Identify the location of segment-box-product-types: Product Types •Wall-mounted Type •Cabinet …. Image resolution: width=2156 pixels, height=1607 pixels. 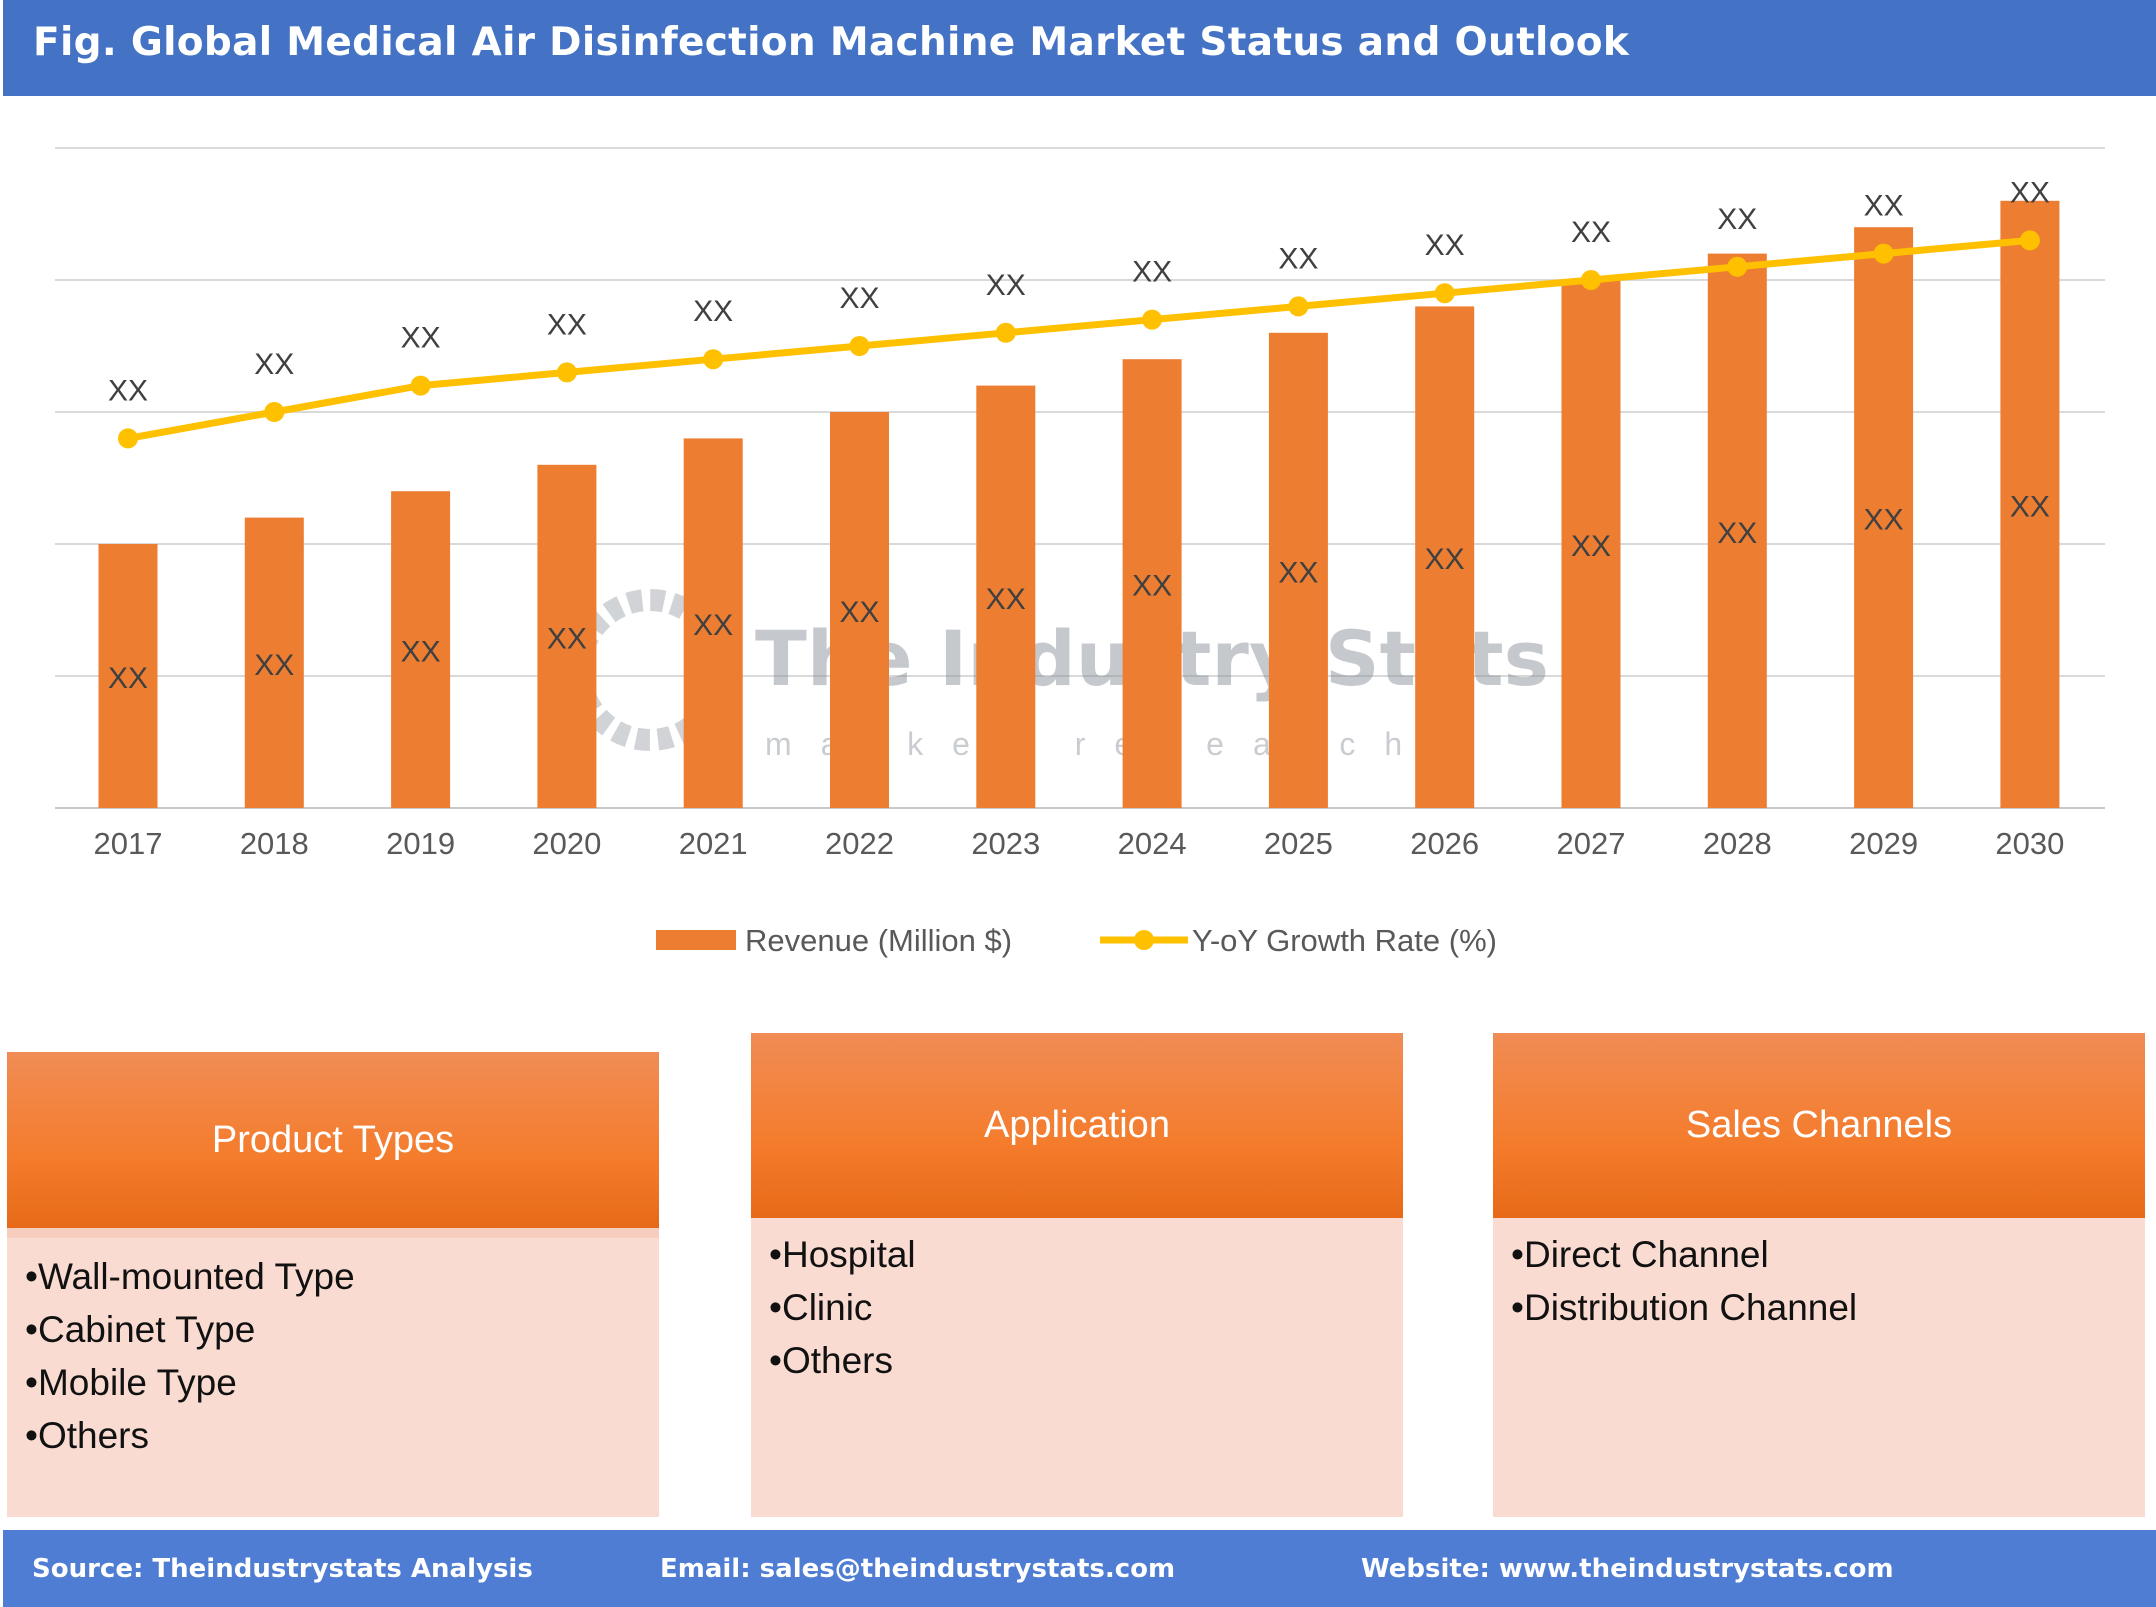
(333, 1284).